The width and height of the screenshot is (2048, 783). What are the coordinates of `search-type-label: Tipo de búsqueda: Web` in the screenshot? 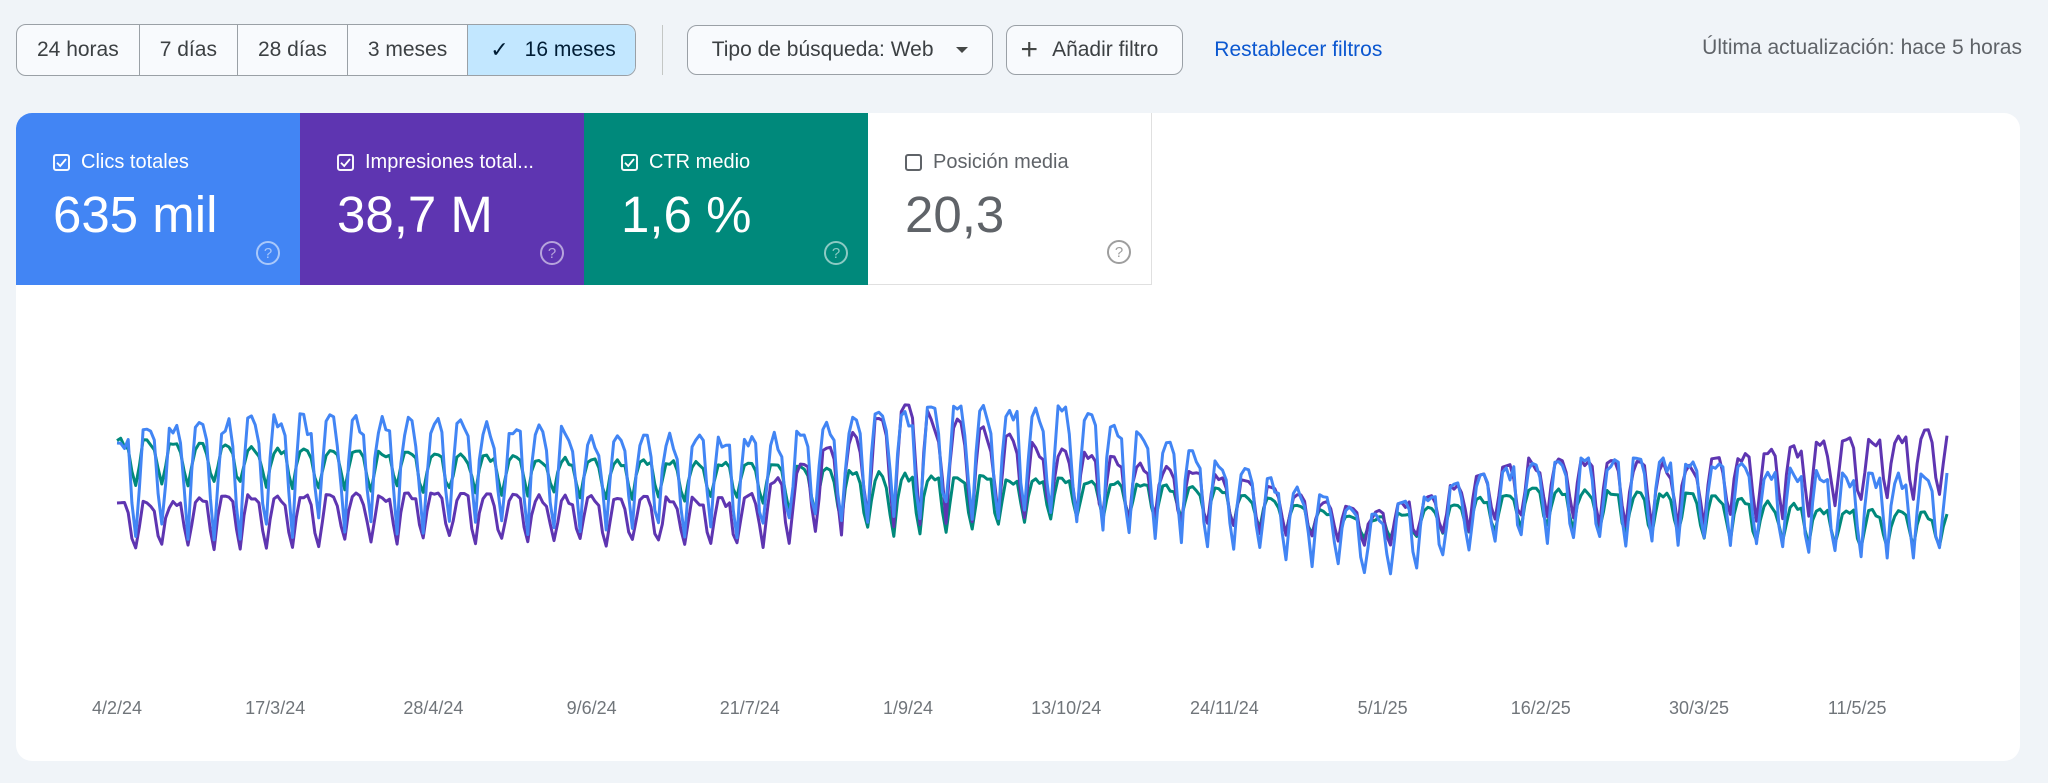 It's located at (822, 49).